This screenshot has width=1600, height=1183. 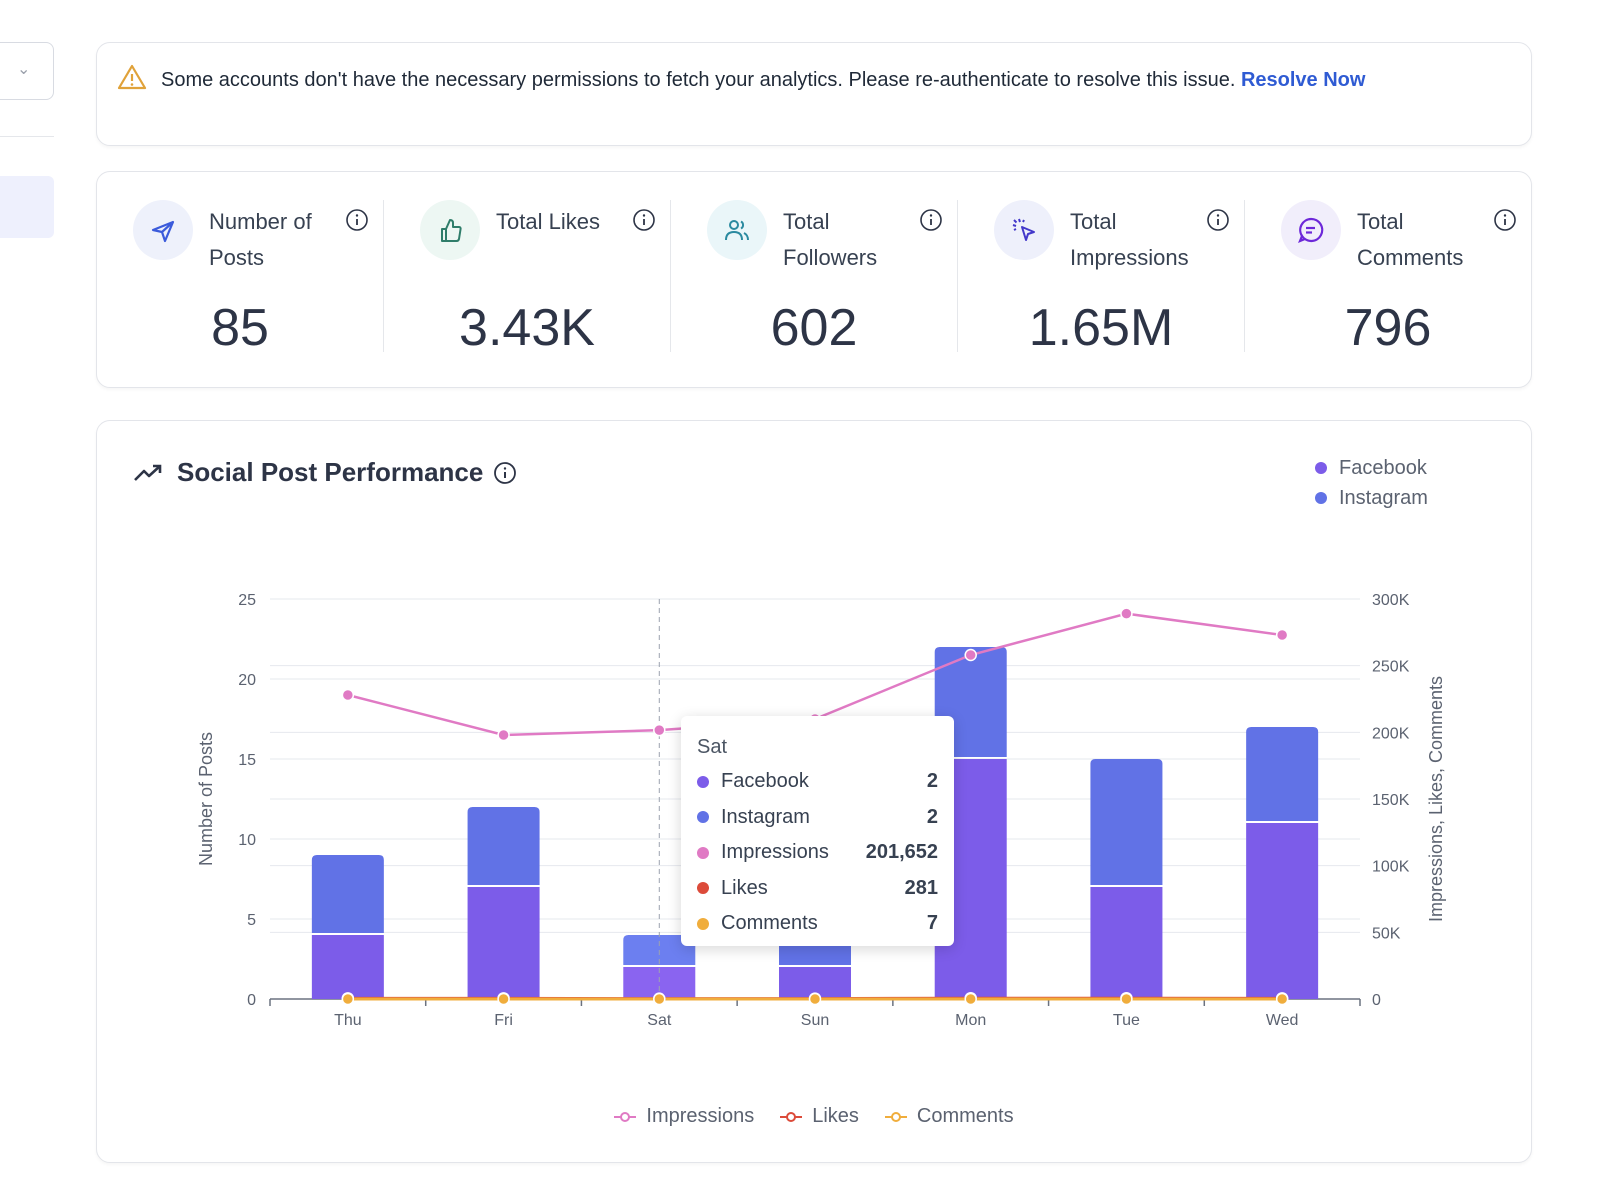 I want to click on users-icon, so click(x=737, y=230).